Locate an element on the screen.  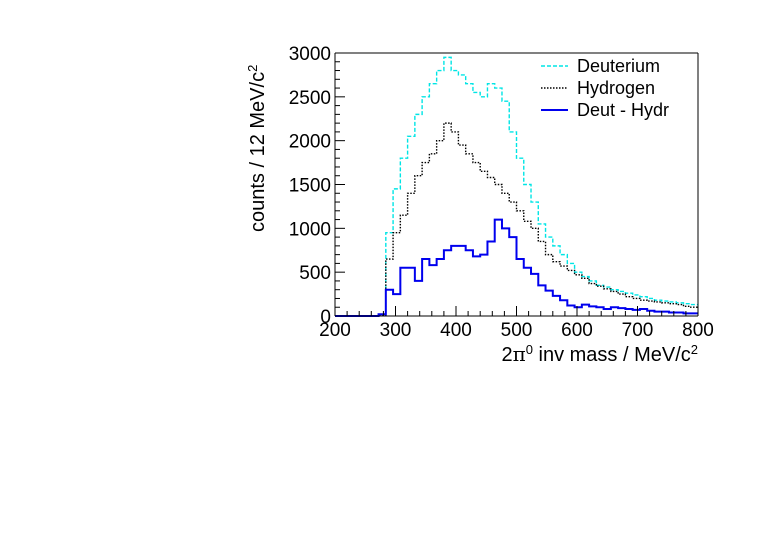
x-tick-label: 800 is located at coordinates (698, 330).